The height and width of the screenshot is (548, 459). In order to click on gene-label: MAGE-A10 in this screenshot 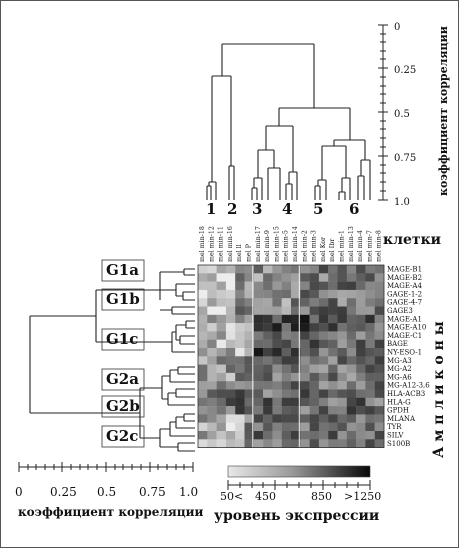, I will do `click(406, 328)`.